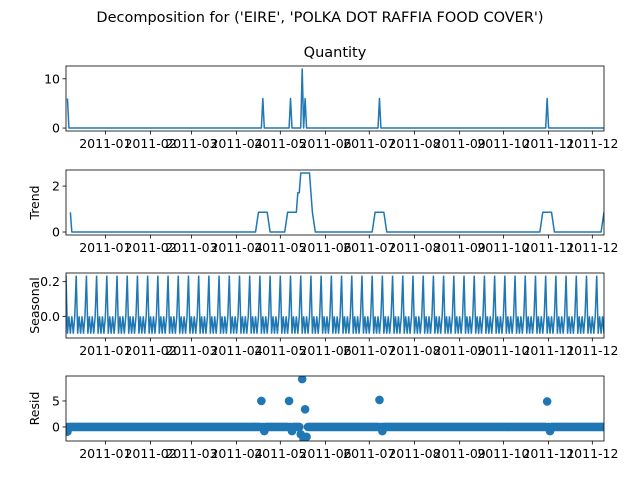  I want to click on y-axis-label: Seasonal, so click(34, 305).